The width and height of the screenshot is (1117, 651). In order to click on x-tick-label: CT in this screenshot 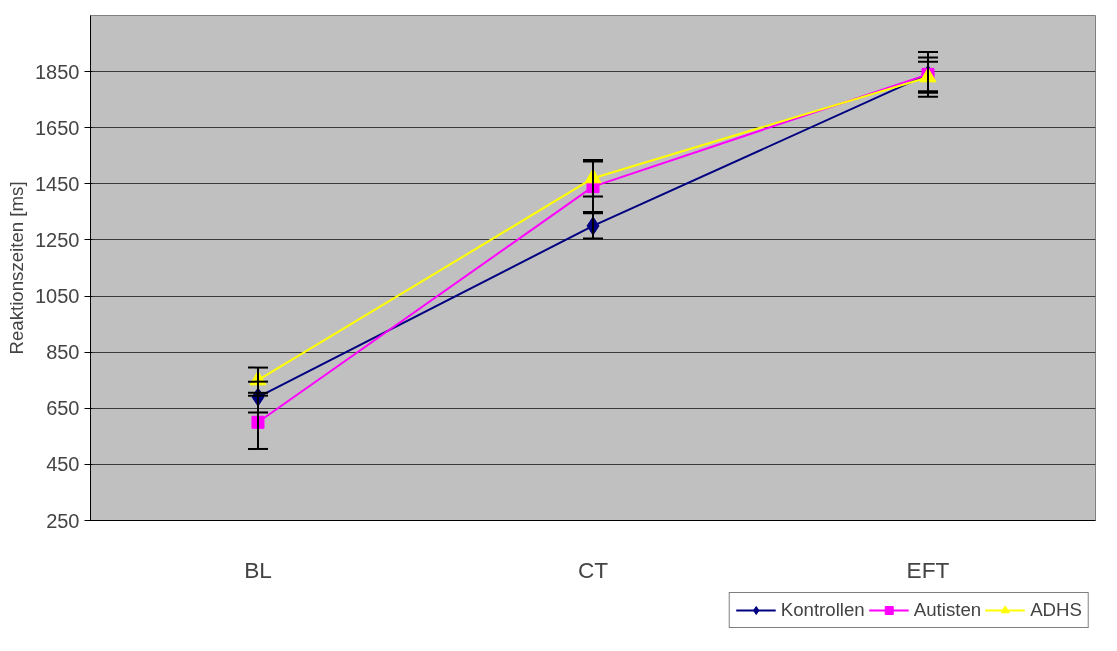, I will do `click(593, 569)`.